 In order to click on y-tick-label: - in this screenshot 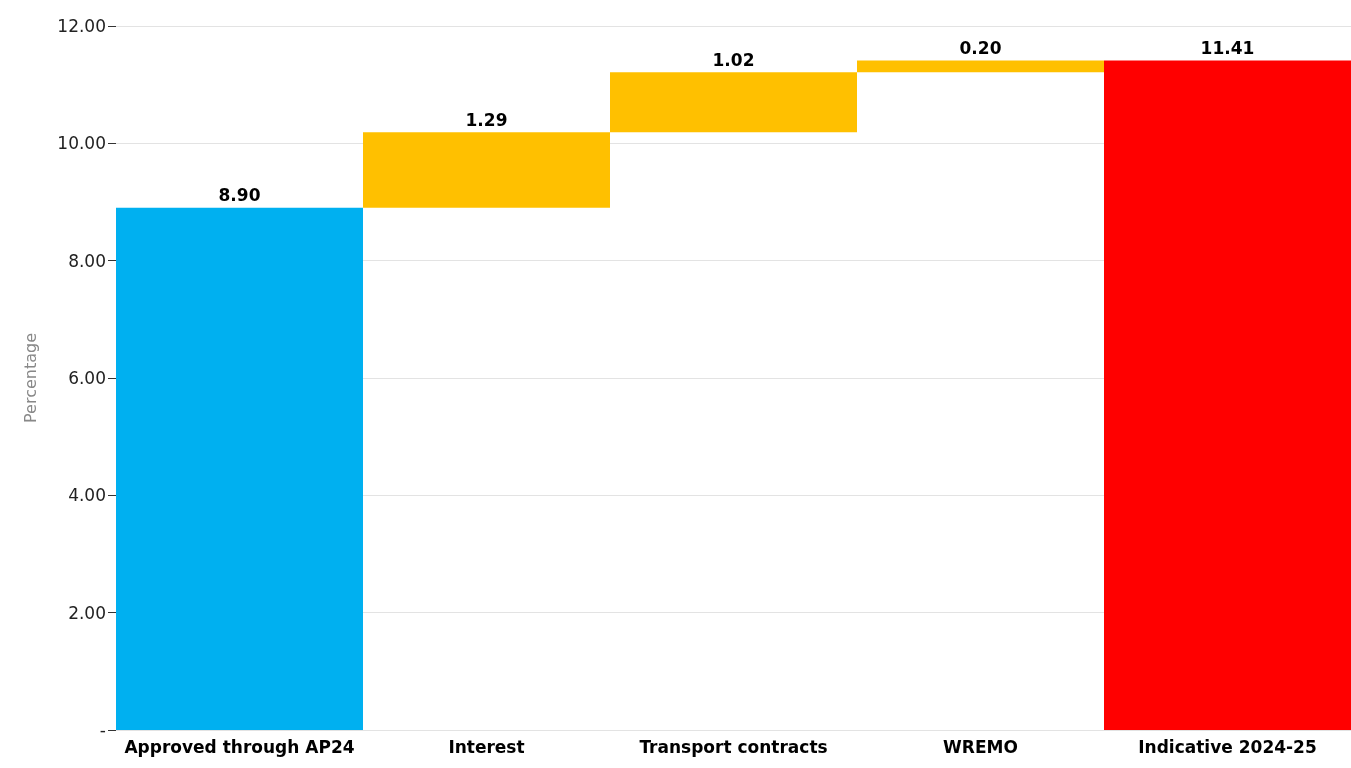, I will do `click(102, 730)`.